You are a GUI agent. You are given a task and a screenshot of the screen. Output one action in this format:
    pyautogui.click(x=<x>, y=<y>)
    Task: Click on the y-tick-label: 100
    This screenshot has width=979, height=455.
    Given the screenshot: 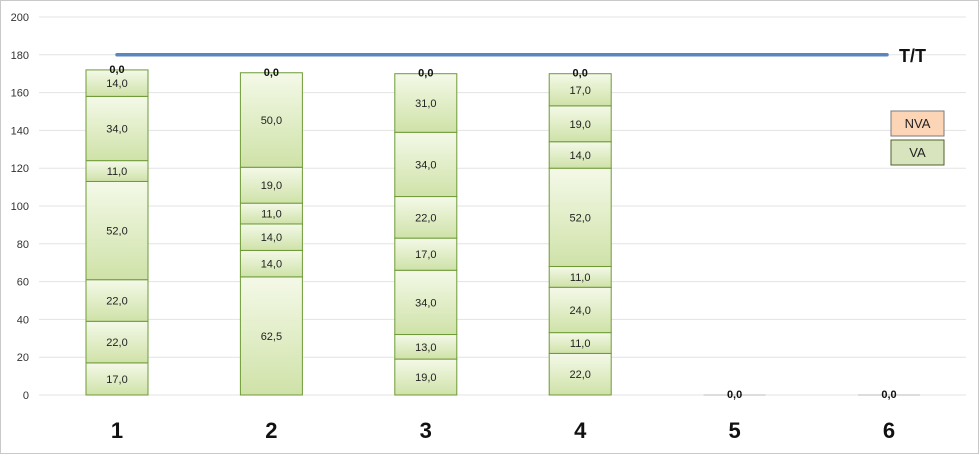 What is the action you would take?
    pyautogui.click(x=20, y=207)
    